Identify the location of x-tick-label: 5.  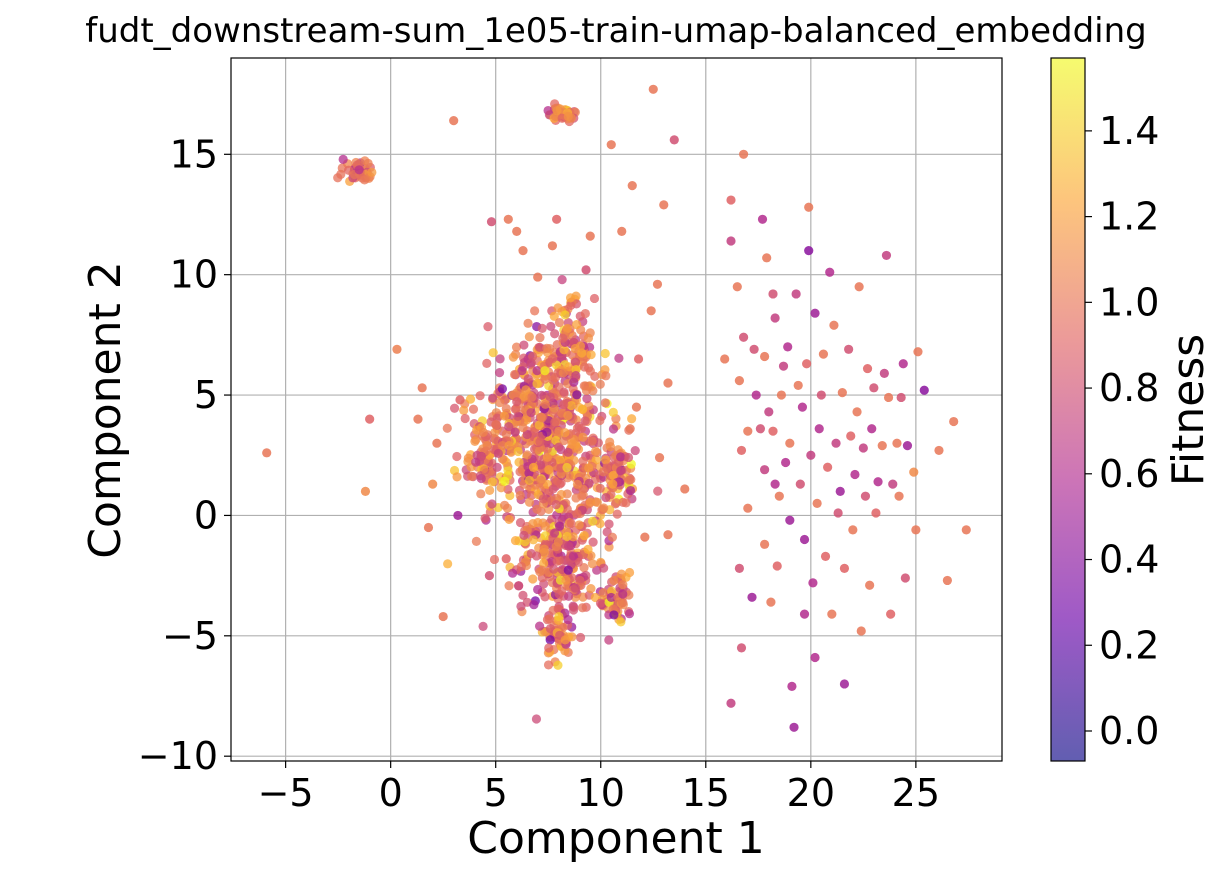
(496, 793).